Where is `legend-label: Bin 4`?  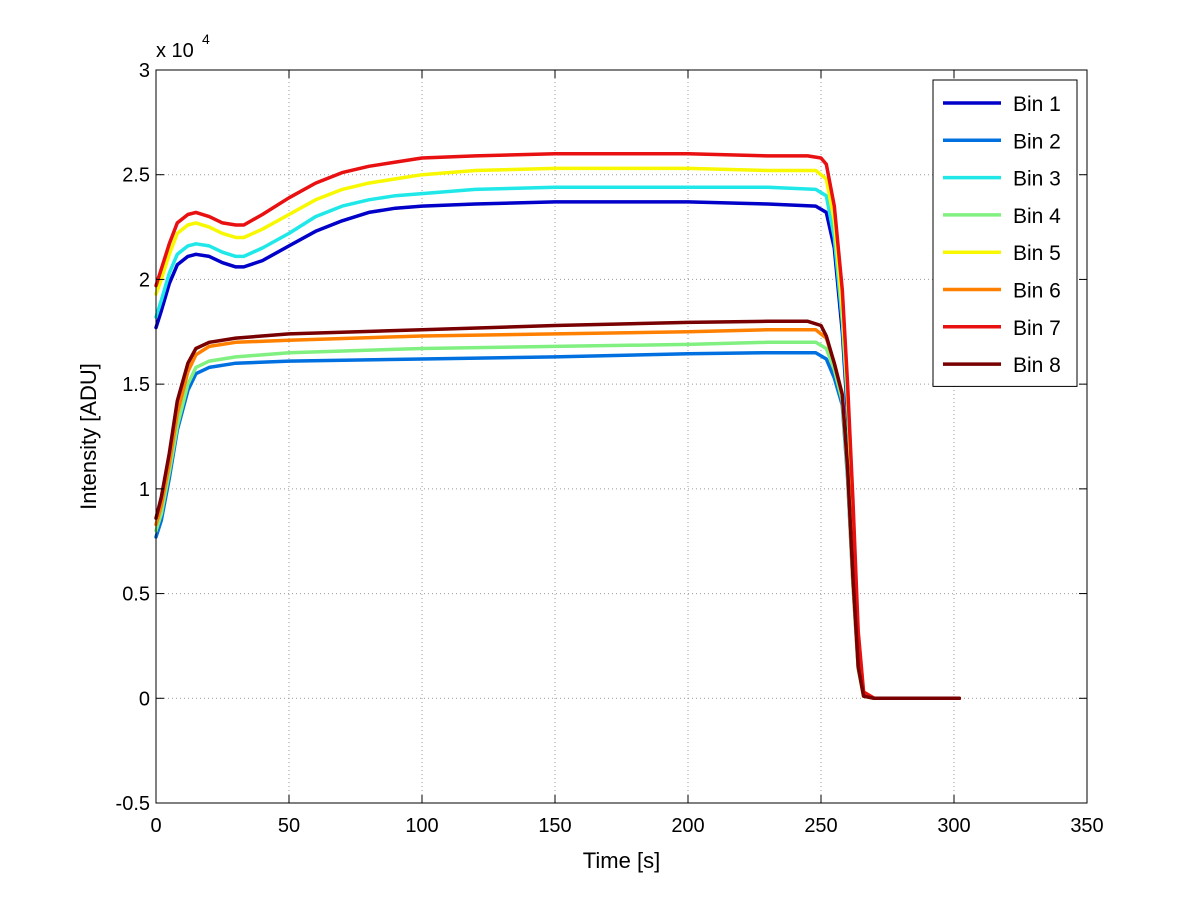
legend-label: Bin 4 is located at coordinates (1037, 216).